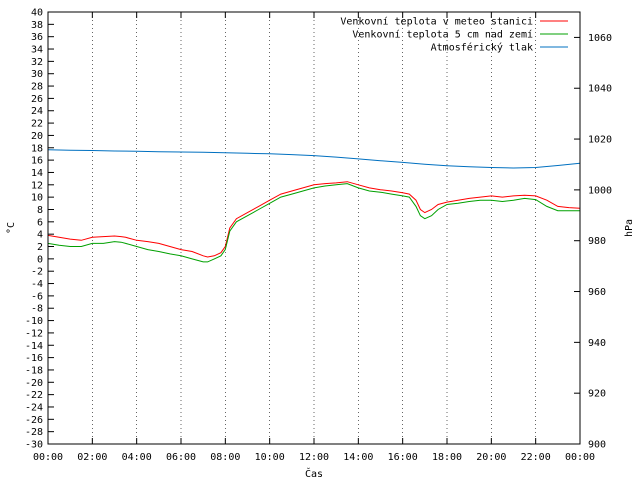 Image resolution: width=640 pixels, height=480 pixels. What do you see at coordinates (34, 383) in the screenshot?
I see `y-tick-label: -20` at bounding box center [34, 383].